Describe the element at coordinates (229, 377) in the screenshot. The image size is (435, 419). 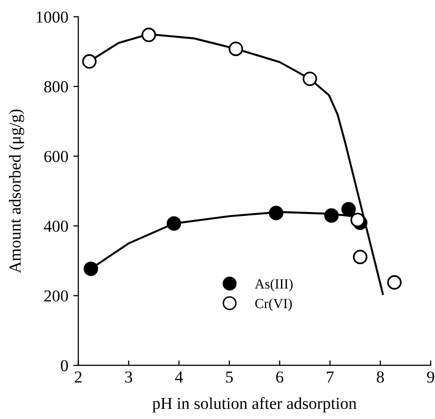
I see `x-tick-label: 5` at that location.